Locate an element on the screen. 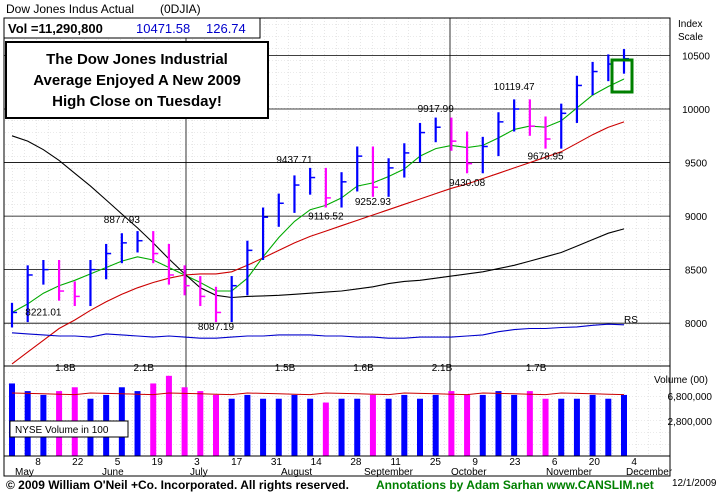  volume-title: Volume (00) is located at coordinates (681, 380).